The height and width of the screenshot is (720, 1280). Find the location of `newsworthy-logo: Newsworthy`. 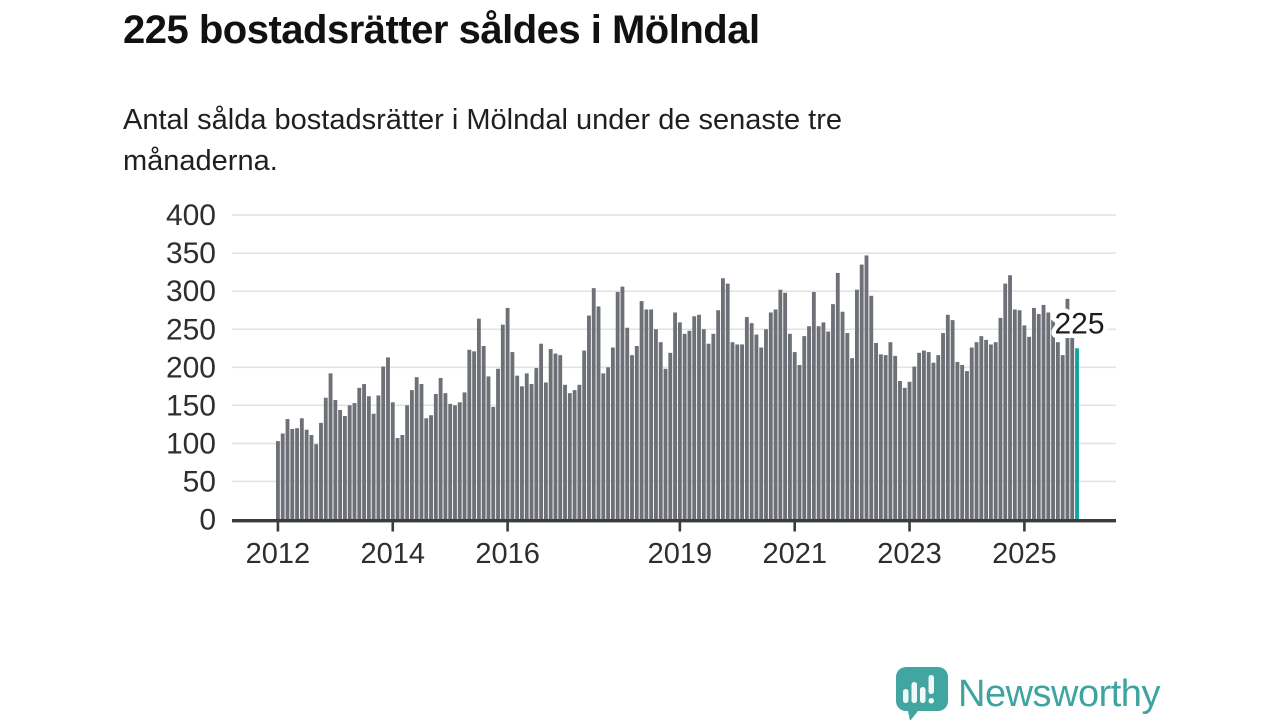

newsworthy-logo: Newsworthy is located at coordinates (1028, 693).